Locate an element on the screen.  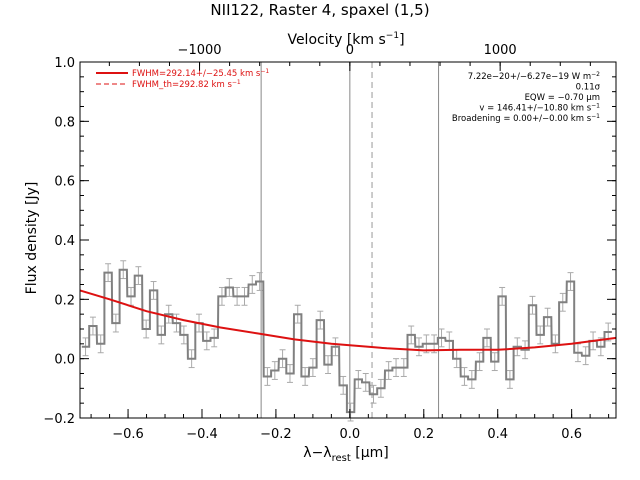
x-axis-label: λ−λrest [μm] is located at coordinates (345, 454).